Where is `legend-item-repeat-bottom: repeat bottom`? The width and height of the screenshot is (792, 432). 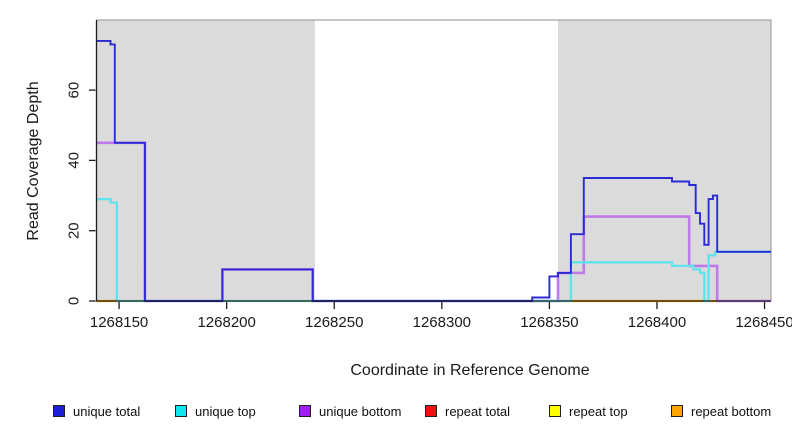 legend-item-repeat-bottom: repeat bottom is located at coordinates (721, 411).